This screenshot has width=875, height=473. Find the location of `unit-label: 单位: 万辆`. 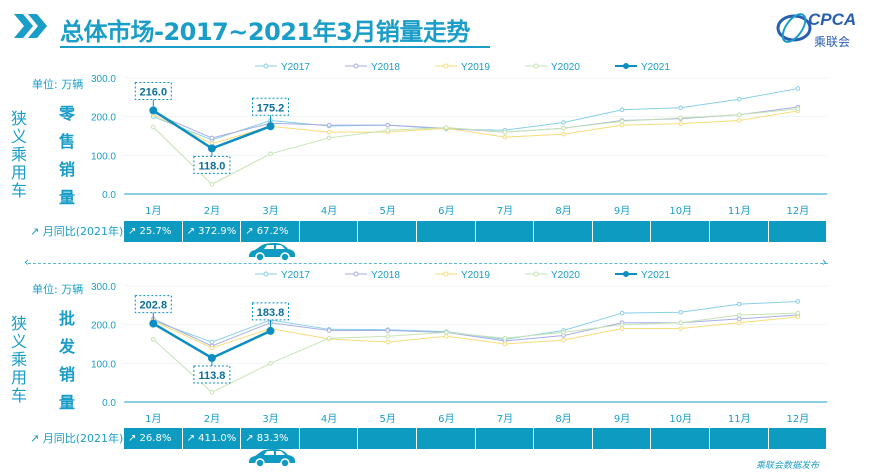

unit-label: 单位: 万辆 is located at coordinates (58, 84).